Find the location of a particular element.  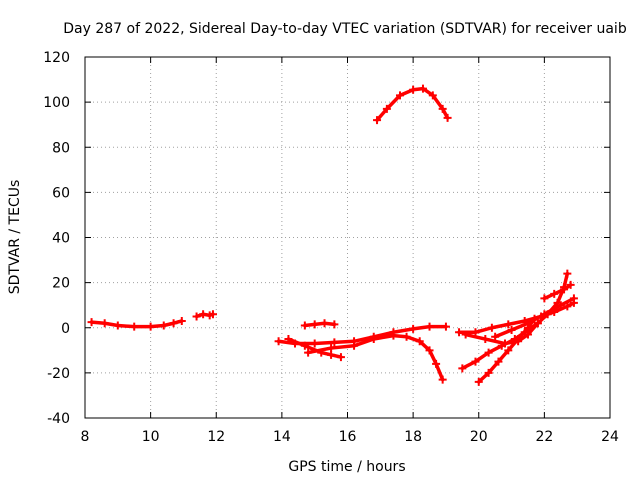

x-tick-label: 12 is located at coordinates (216, 437).